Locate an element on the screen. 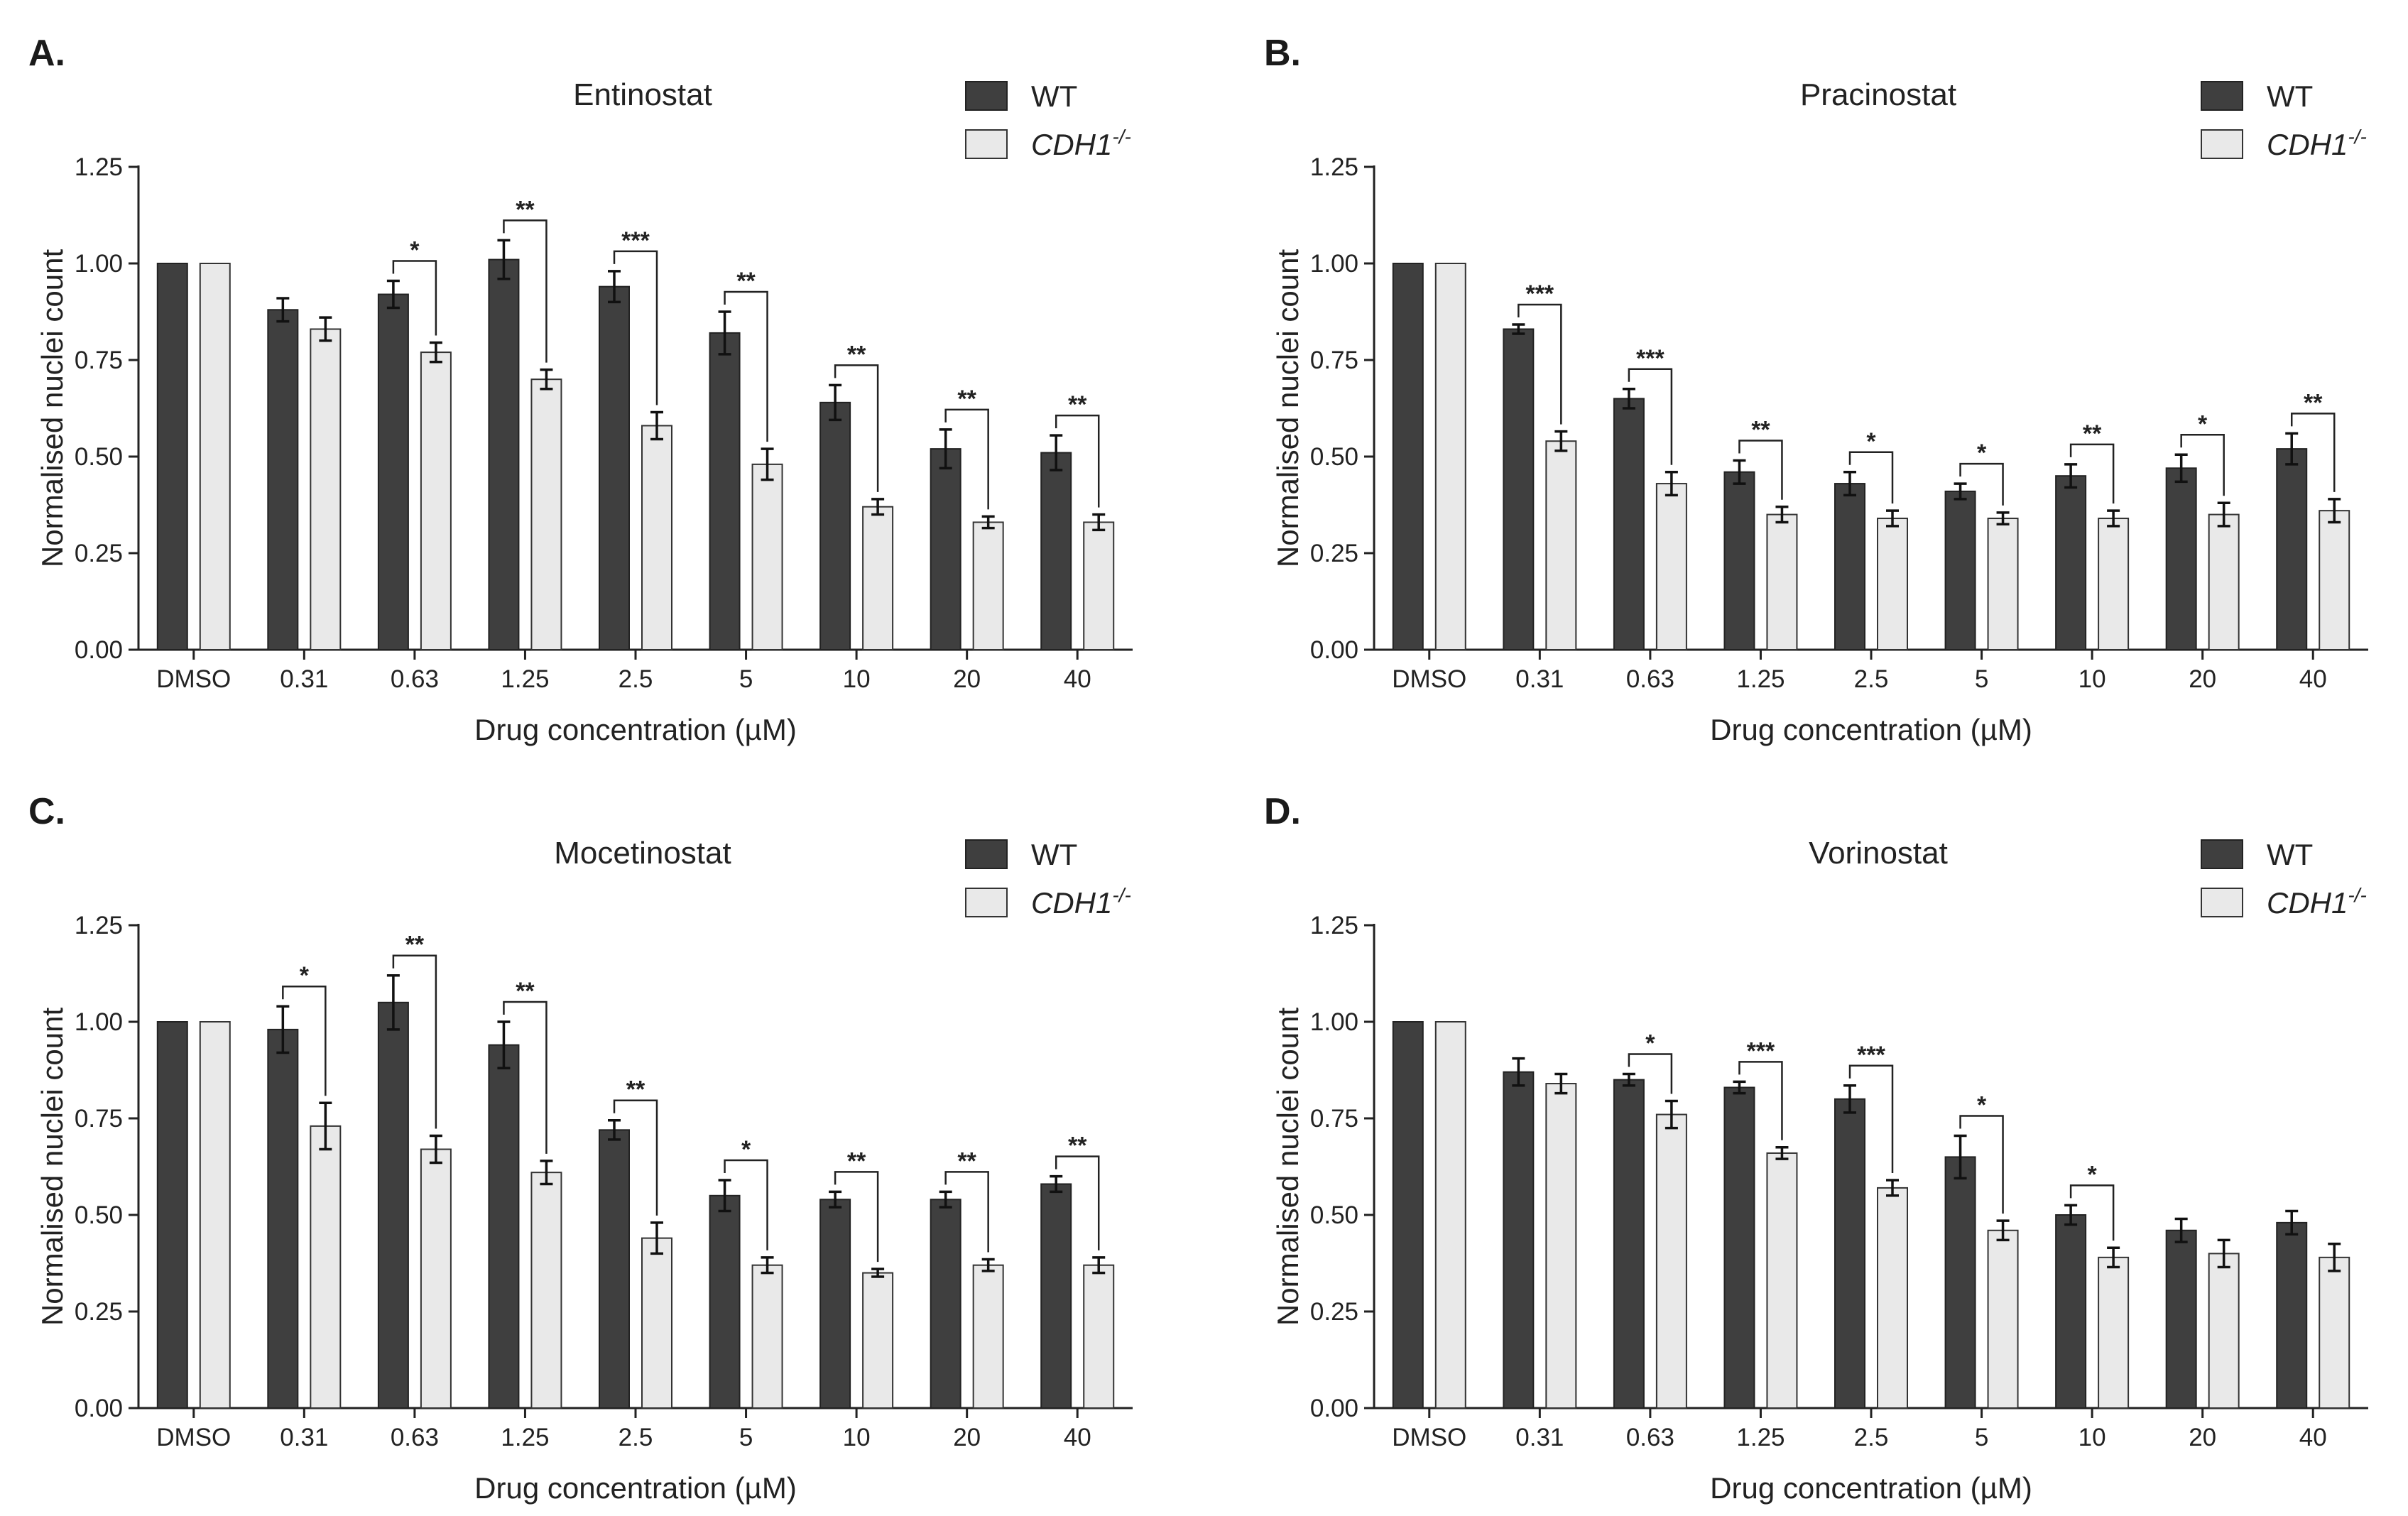 The width and height of the screenshot is (2408, 1516). y-tick-label: 1.00 is located at coordinates (99, 264).